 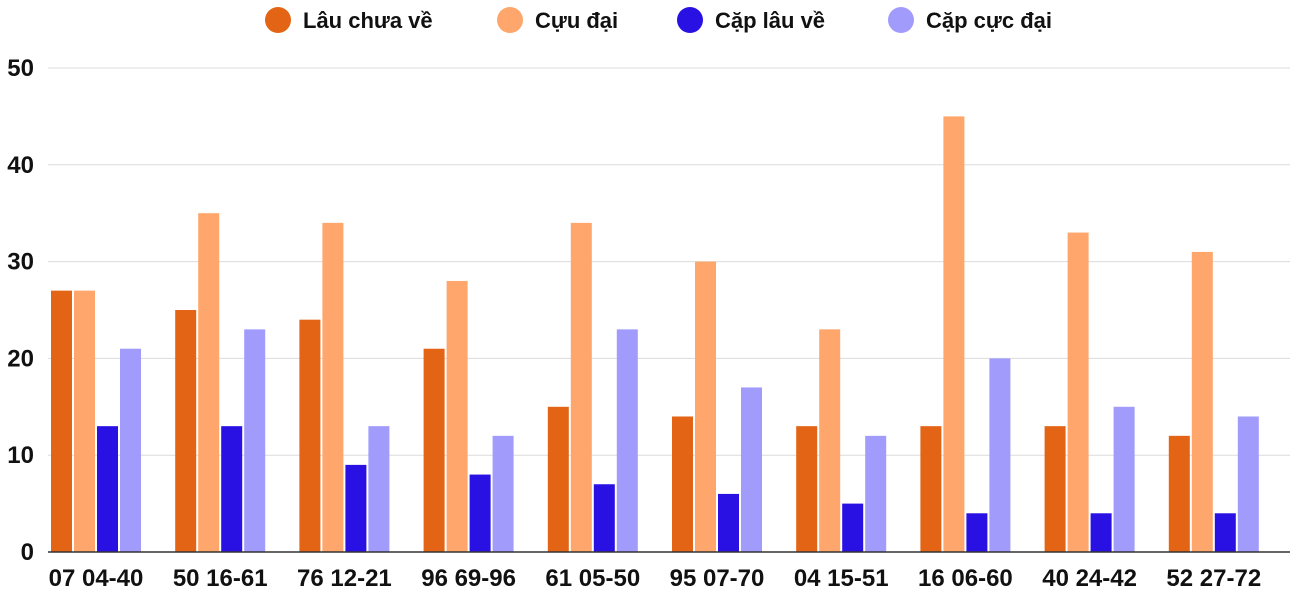 I want to click on y-tick-label: 30, so click(x=20, y=262).